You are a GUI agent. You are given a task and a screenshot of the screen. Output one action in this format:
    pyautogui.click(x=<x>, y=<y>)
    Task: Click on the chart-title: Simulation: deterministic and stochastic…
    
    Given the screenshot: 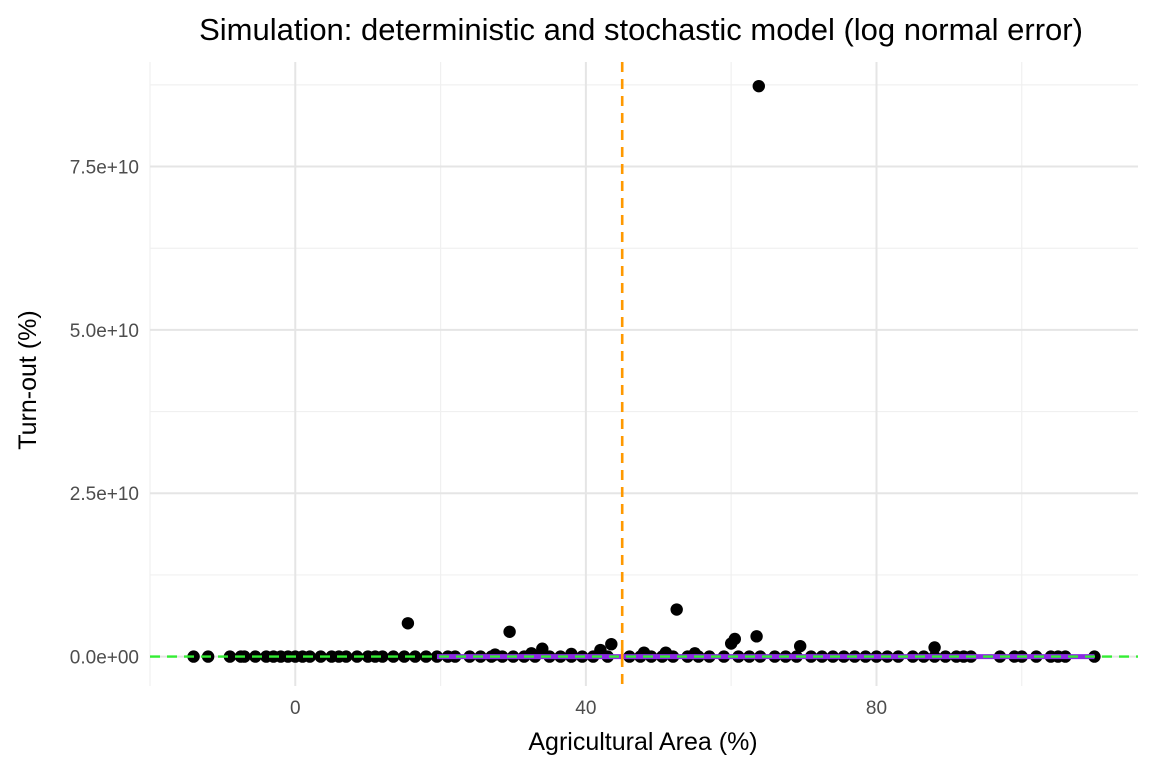 What is the action you would take?
    pyautogui.click(x=641, y=29)
    